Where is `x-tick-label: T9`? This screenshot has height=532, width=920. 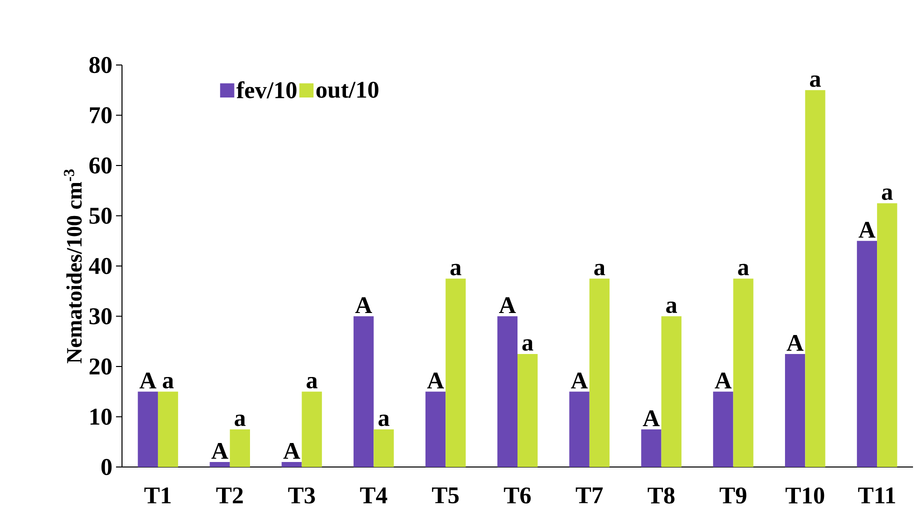 x-tick-label: T9 is located at coordinates (733, 495).